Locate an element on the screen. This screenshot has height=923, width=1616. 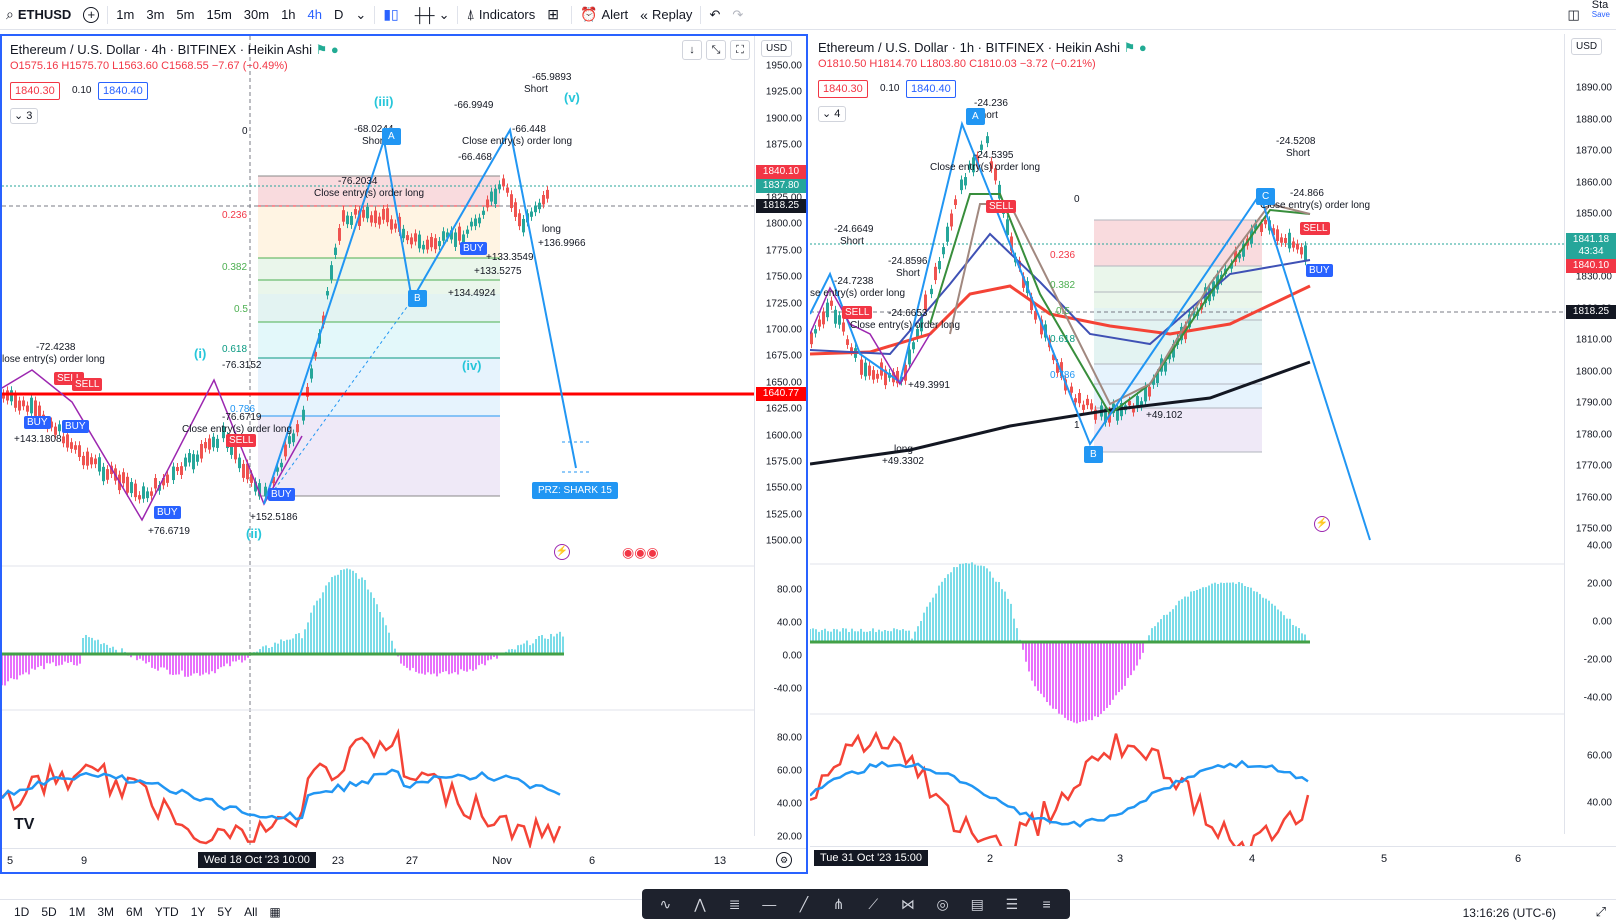
interval-d: D is located at coordinates (339, 14).